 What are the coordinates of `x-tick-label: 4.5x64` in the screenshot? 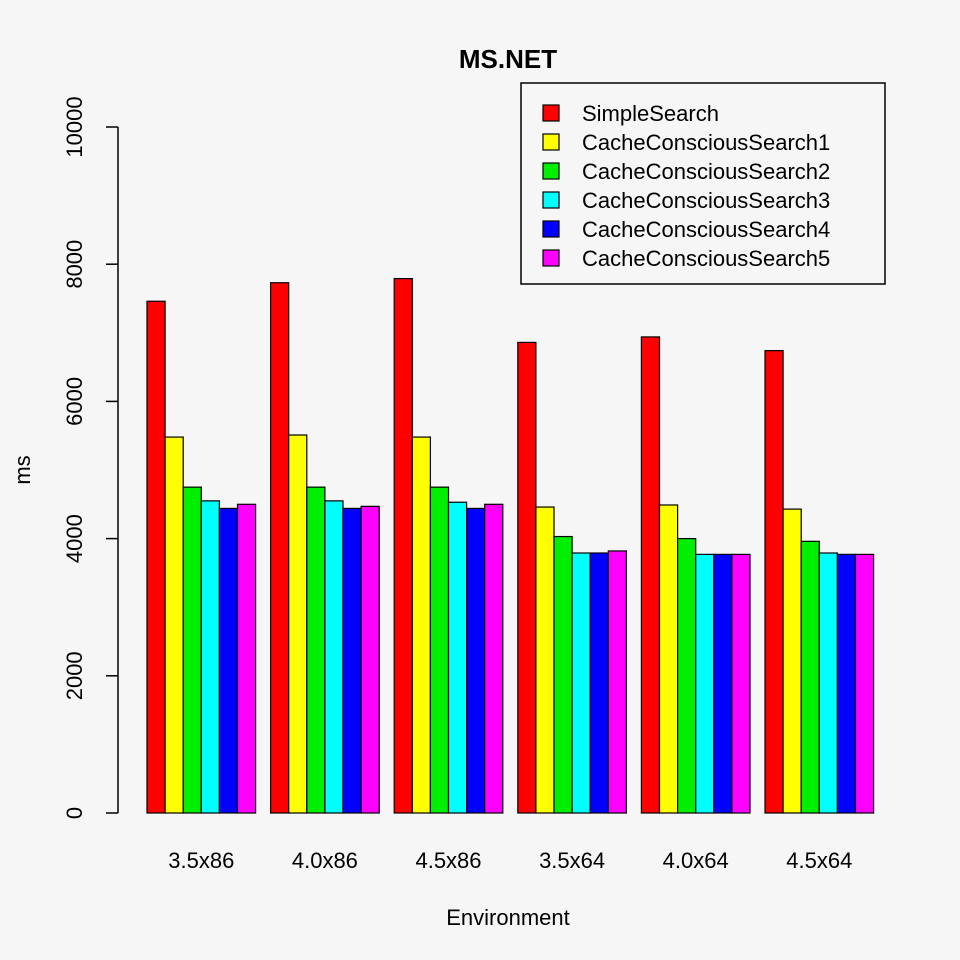 It's located at (819, 860).